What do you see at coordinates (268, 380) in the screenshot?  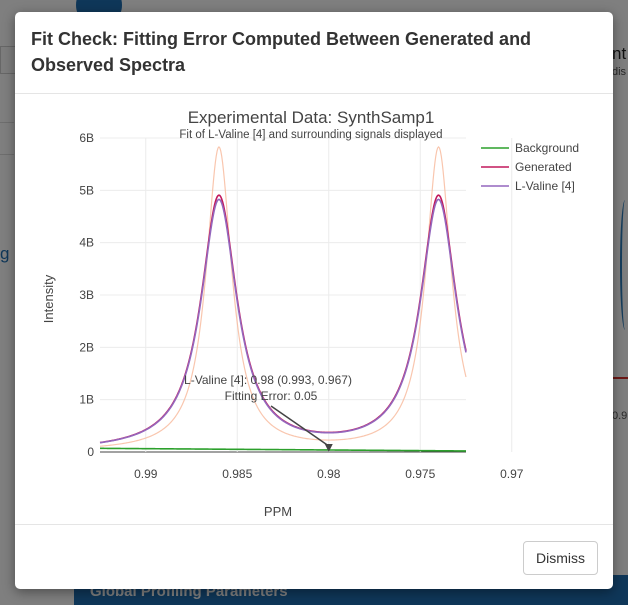 I see `annotation-label-line1: L-Valine [4]: 0.98 (0.993, 0.967)` at bounding box center [268, 380].